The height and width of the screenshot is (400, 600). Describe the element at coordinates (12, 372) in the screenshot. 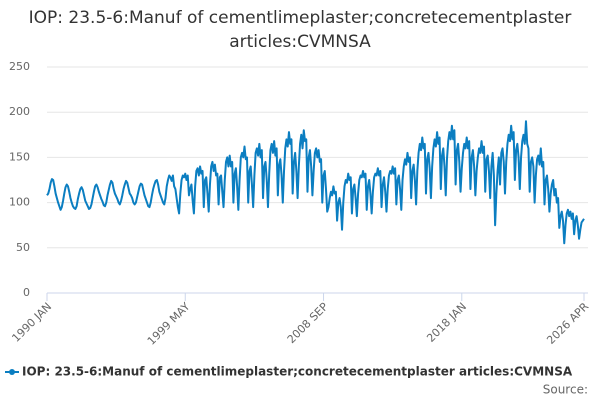

I see `legend-symbol-dot` at that location.